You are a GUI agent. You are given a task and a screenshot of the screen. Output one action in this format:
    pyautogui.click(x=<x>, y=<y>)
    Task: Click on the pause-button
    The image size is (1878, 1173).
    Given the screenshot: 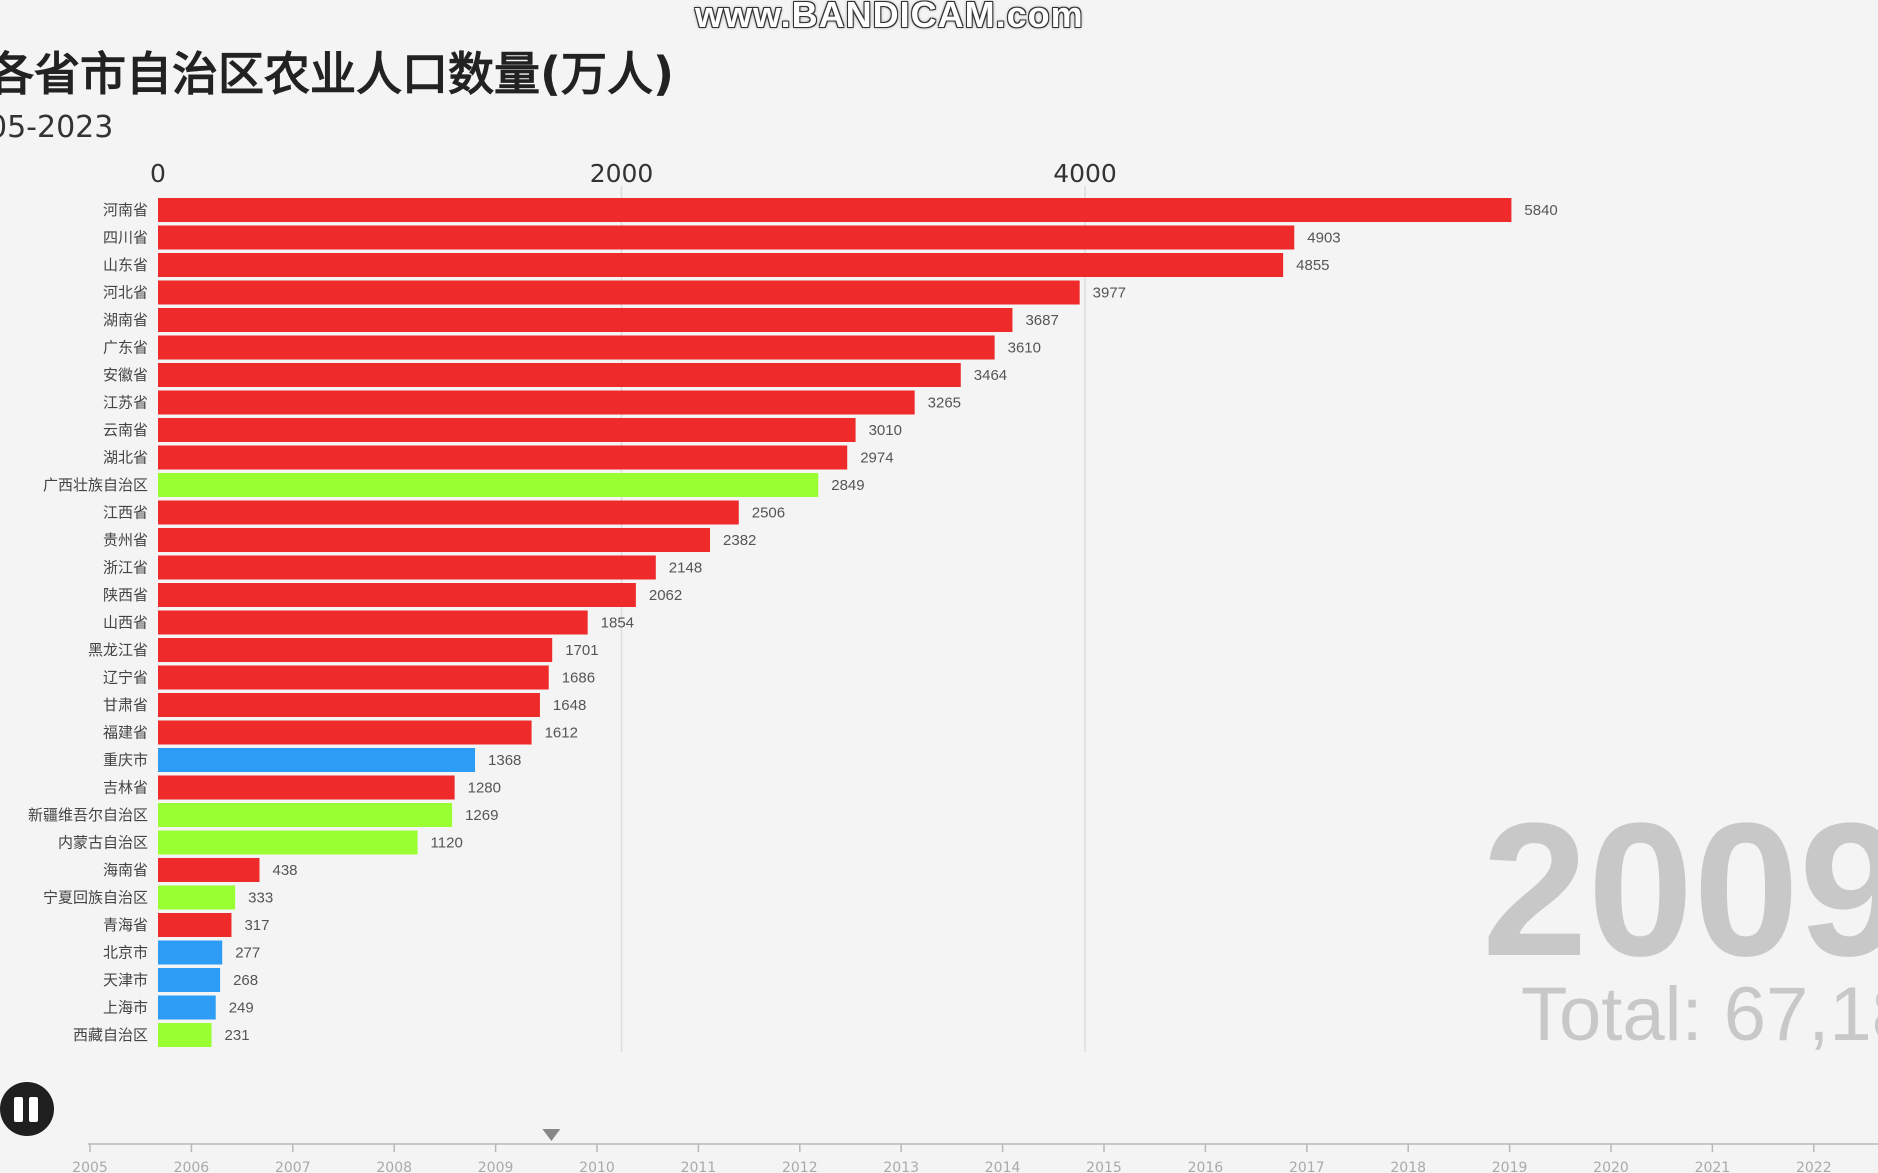 What is the action you would take?
    pyautogui.click(x=27, y=1109)
    